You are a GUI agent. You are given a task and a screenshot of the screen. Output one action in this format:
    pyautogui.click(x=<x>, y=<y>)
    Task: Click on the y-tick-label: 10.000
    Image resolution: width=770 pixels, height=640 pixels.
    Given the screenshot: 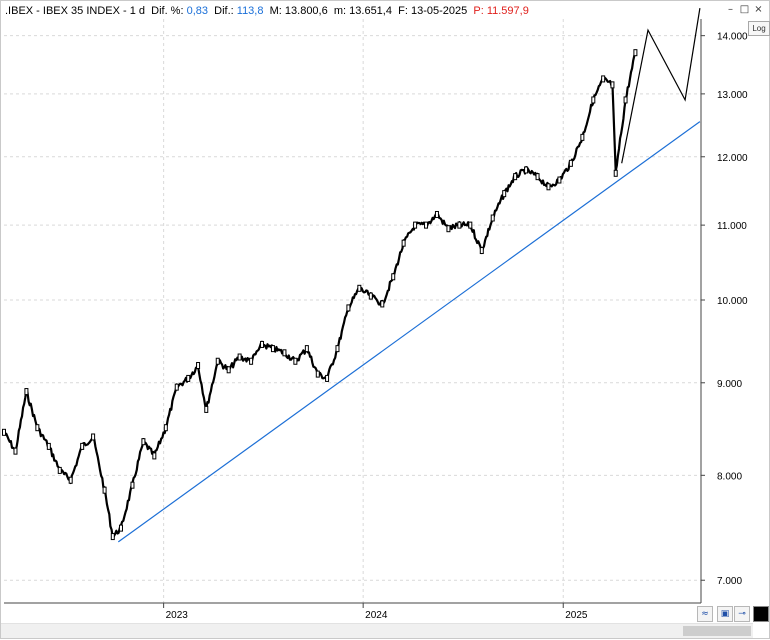 What is the action you would take?
    pyautogui.click(x=732, y=301)
    